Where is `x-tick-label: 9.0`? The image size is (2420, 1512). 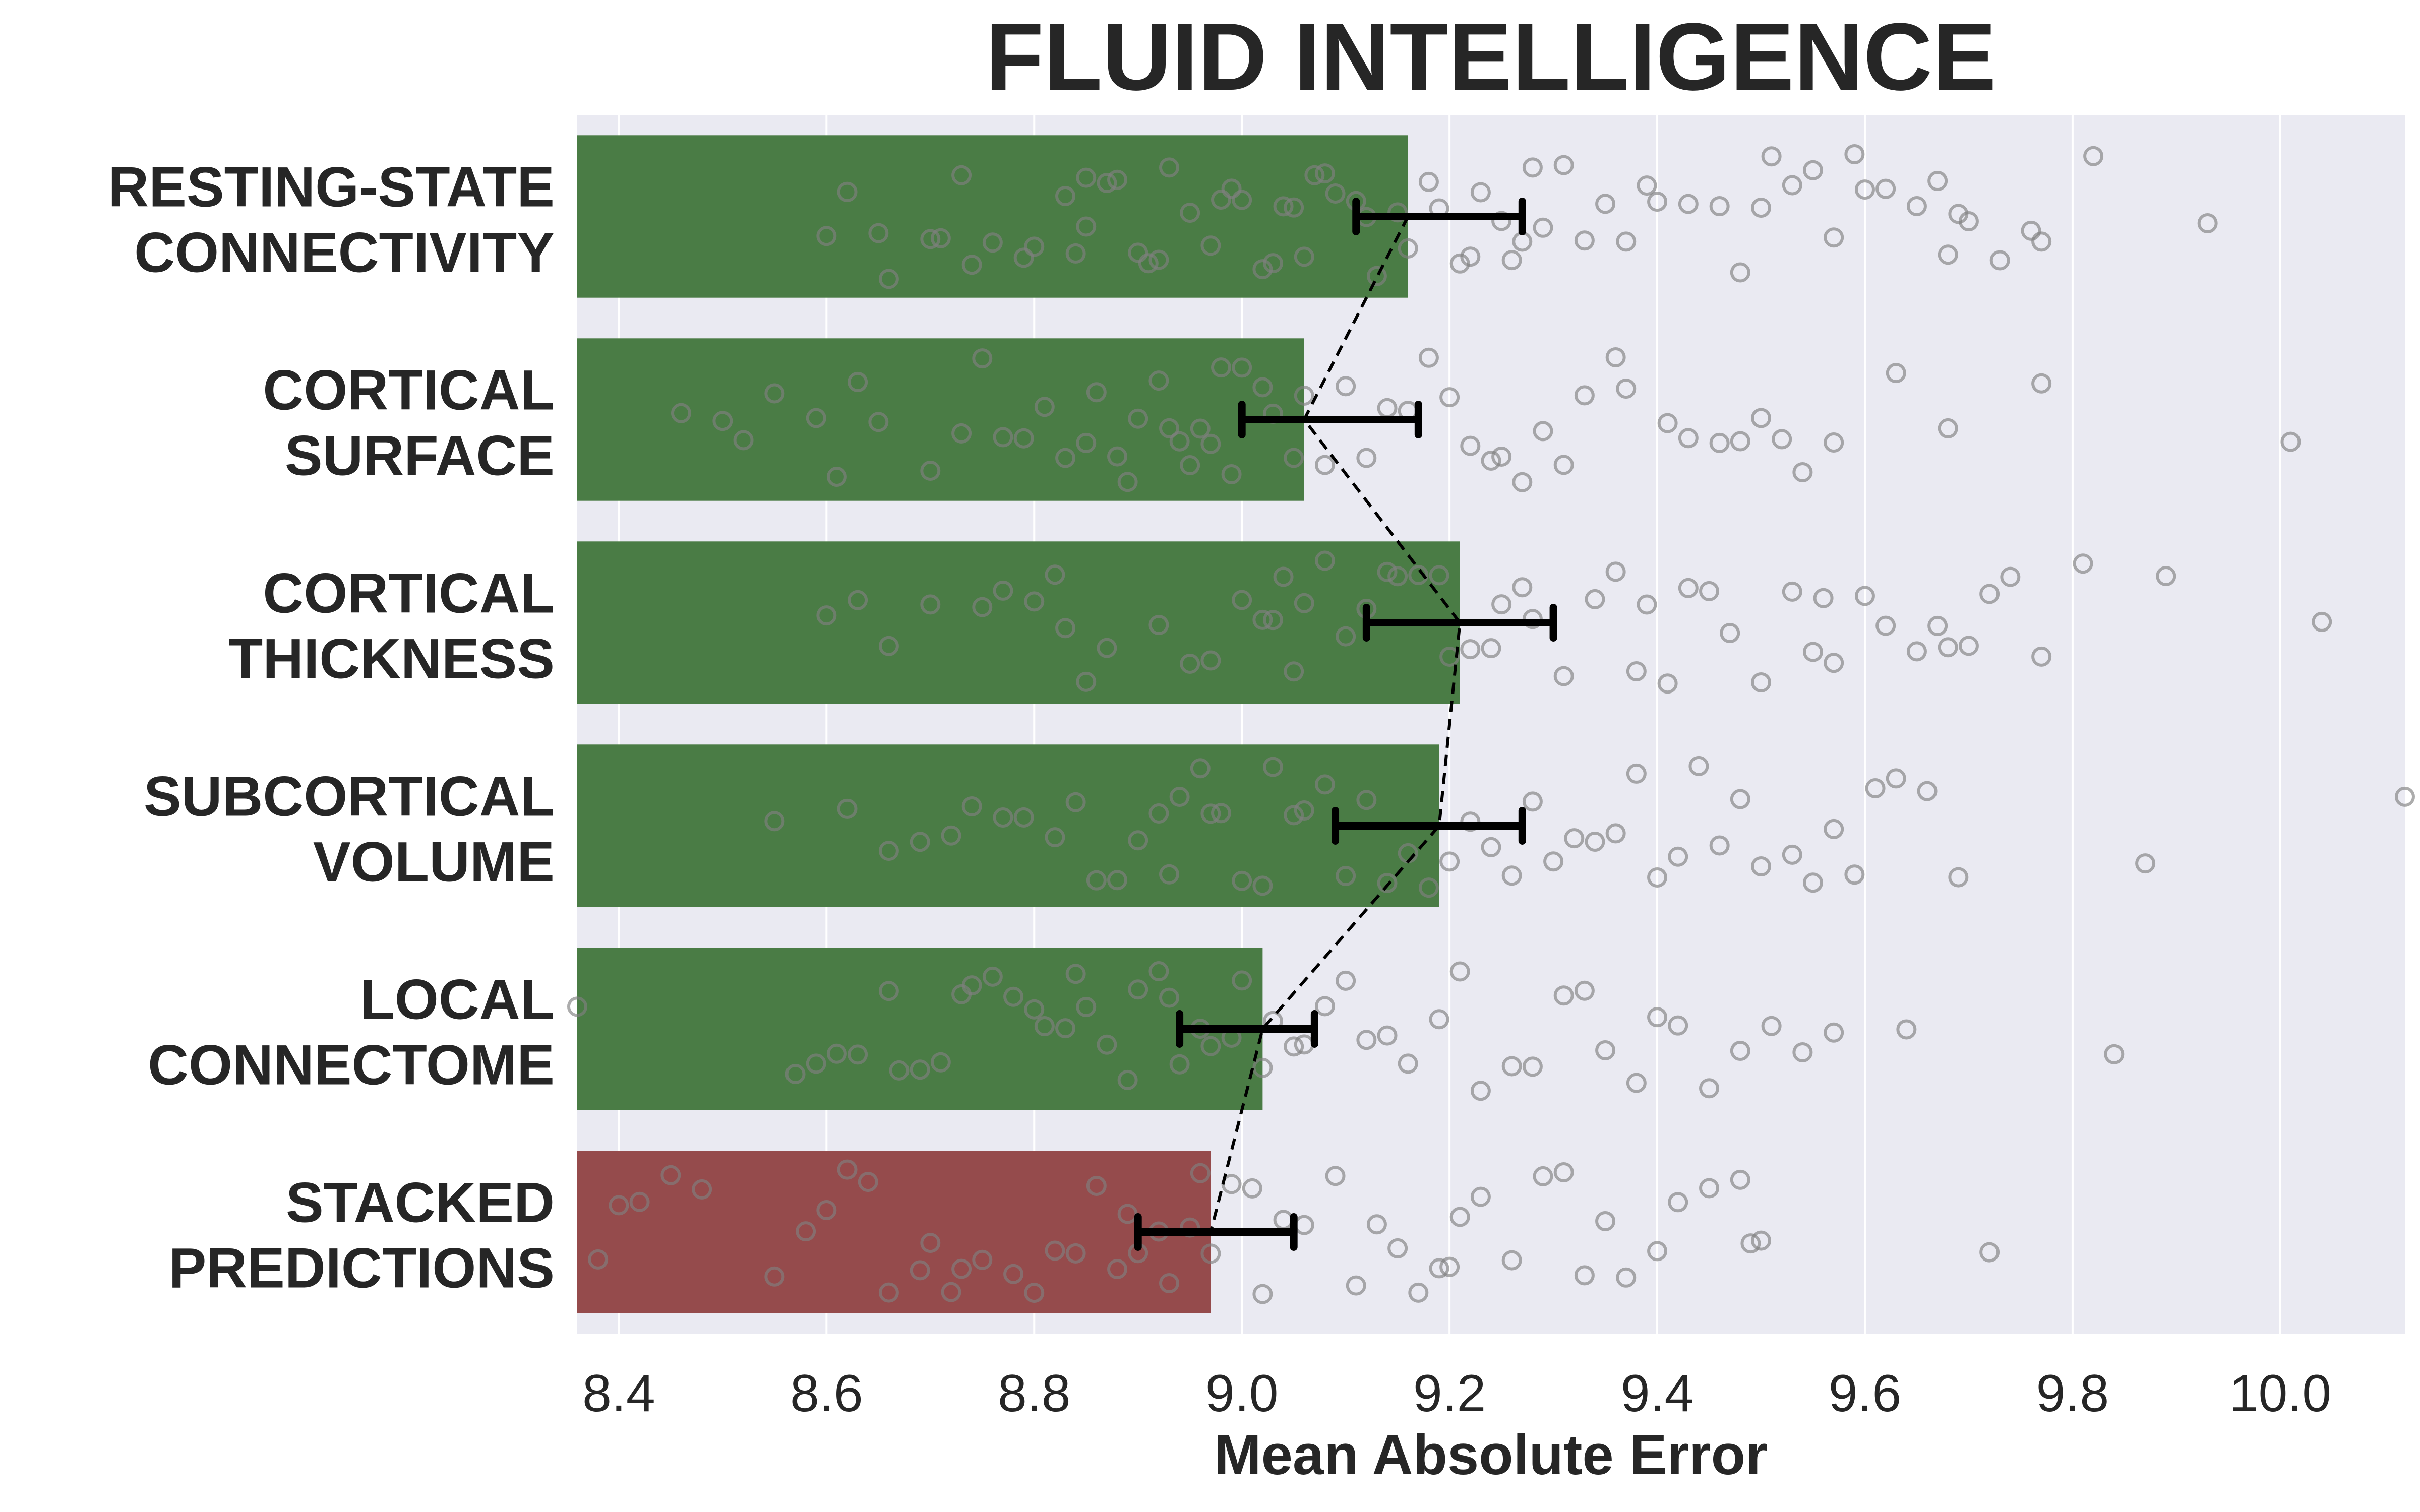
x-tick-label: 9.0 is located at coordinates (1242, 1393).